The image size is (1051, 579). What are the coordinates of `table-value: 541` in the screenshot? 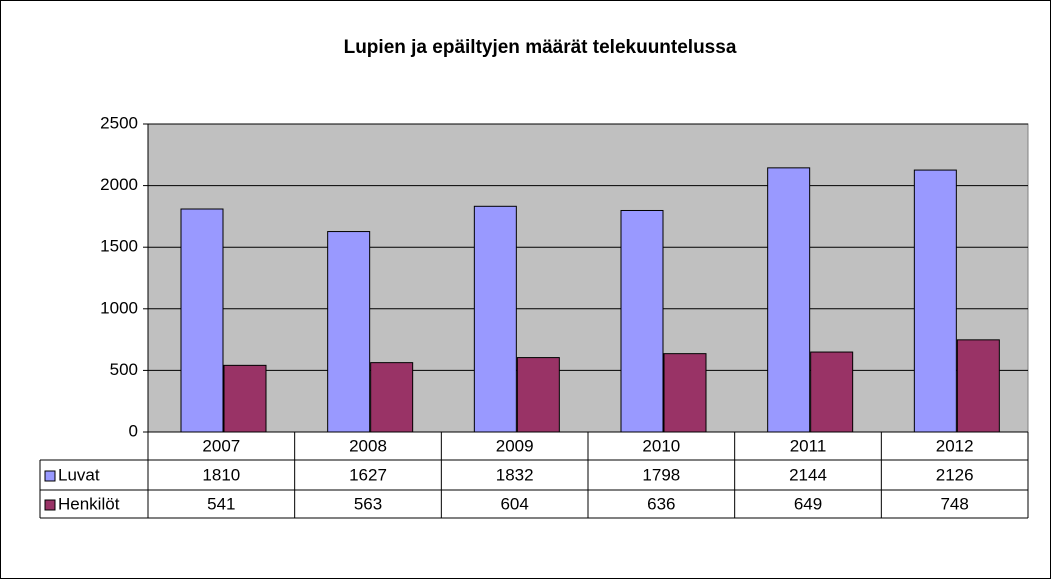 It's located at (221, 503).